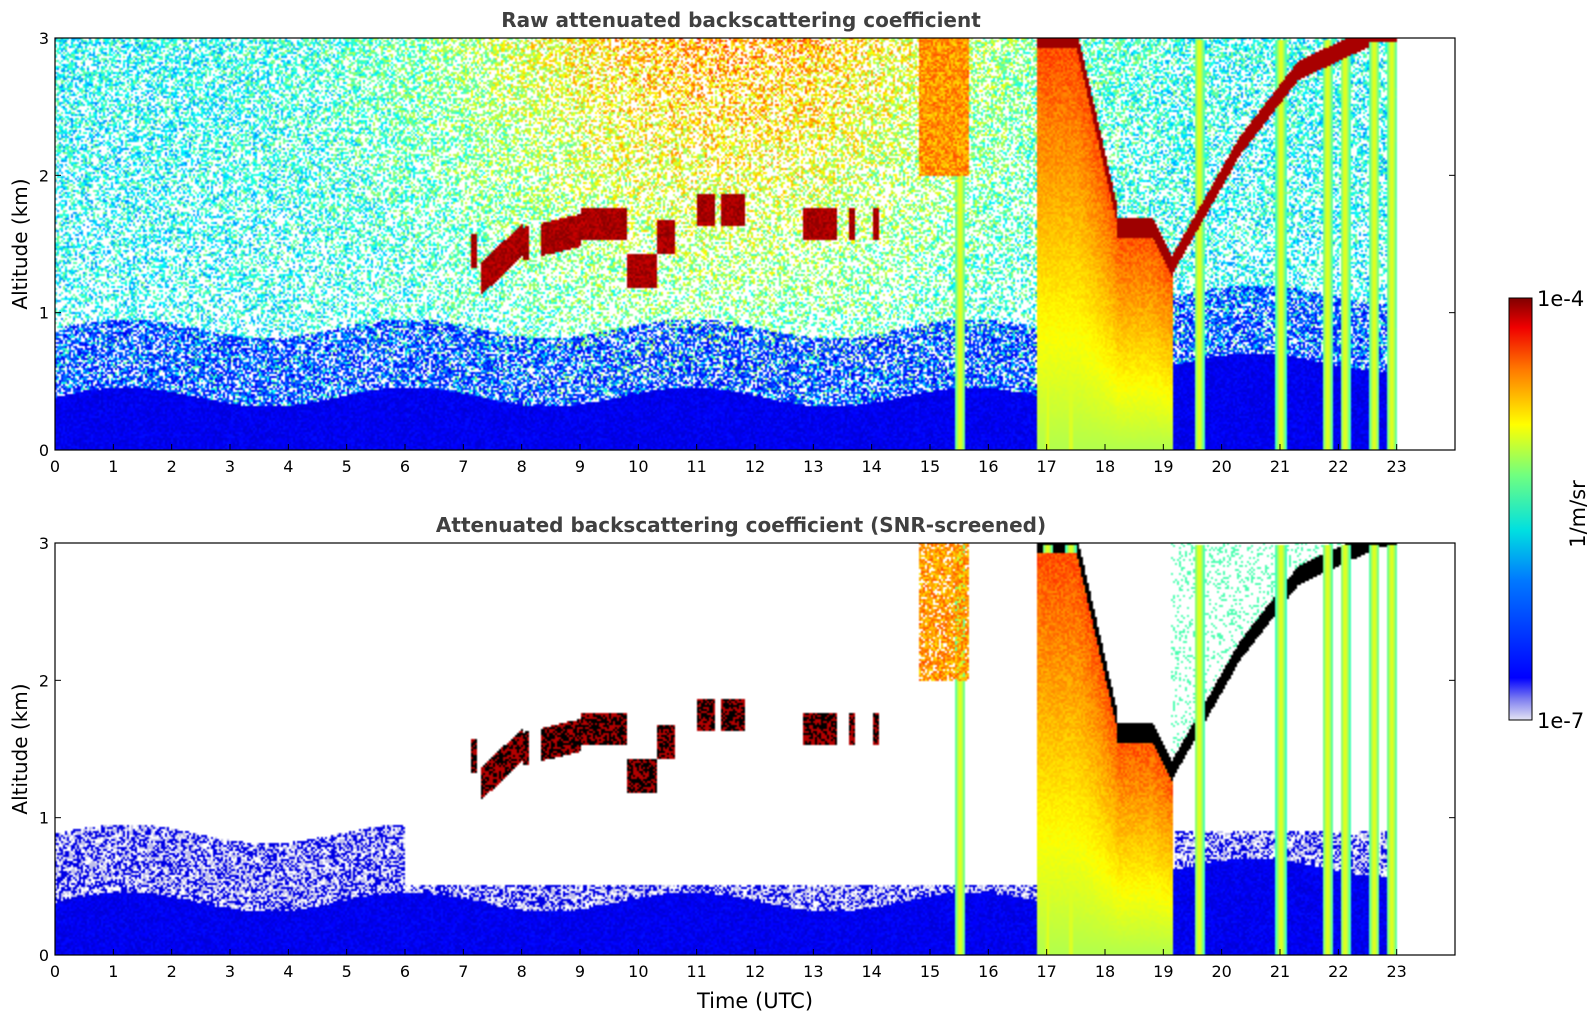 This screenshot has height=1020, width=1595. I want to click on colorbar-scale, so click(1520, 509).